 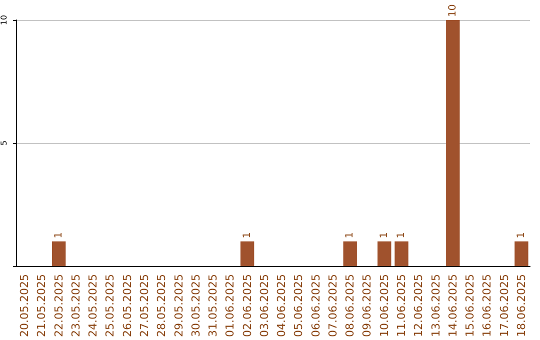 What do you see at coordinates (41, 306) in the screenshot?
I see `x-tick-label: 21.05.2025` at bounding box center [41, 306].